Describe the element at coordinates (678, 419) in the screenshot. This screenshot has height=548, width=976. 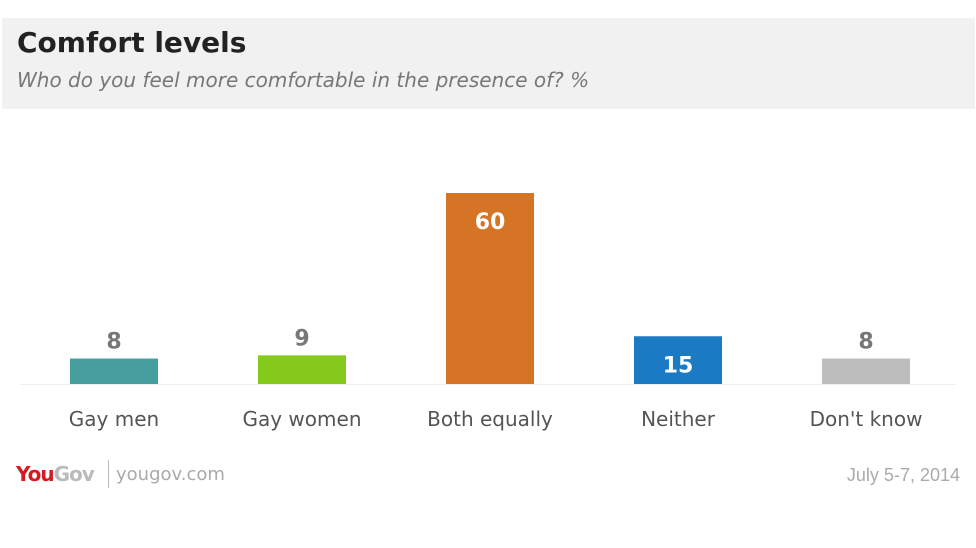
I see `category-label-3: Neither` at that location.